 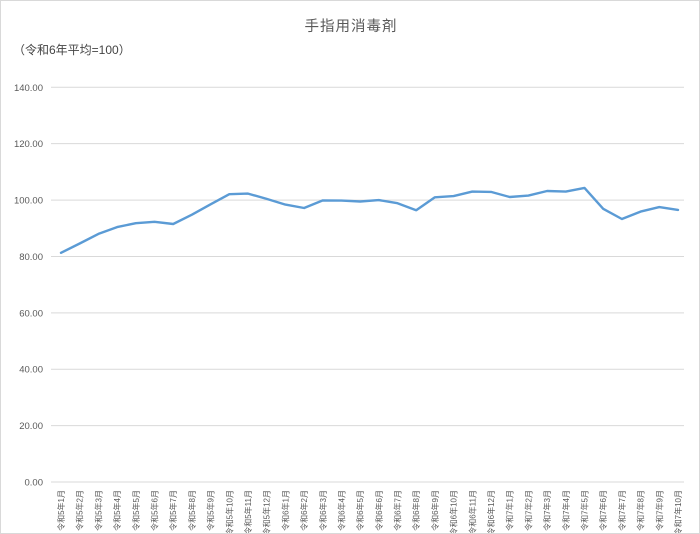 I want to click on y-axis-tick-label: 20.00, so click(x=31, y=426).